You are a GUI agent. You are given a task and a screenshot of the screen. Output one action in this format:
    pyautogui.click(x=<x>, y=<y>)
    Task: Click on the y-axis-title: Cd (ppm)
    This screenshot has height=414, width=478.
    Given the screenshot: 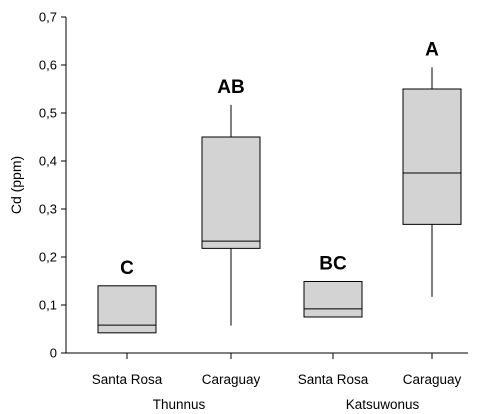 What is the action you would take?
    pyautogui.click(x=16, y=185)
    